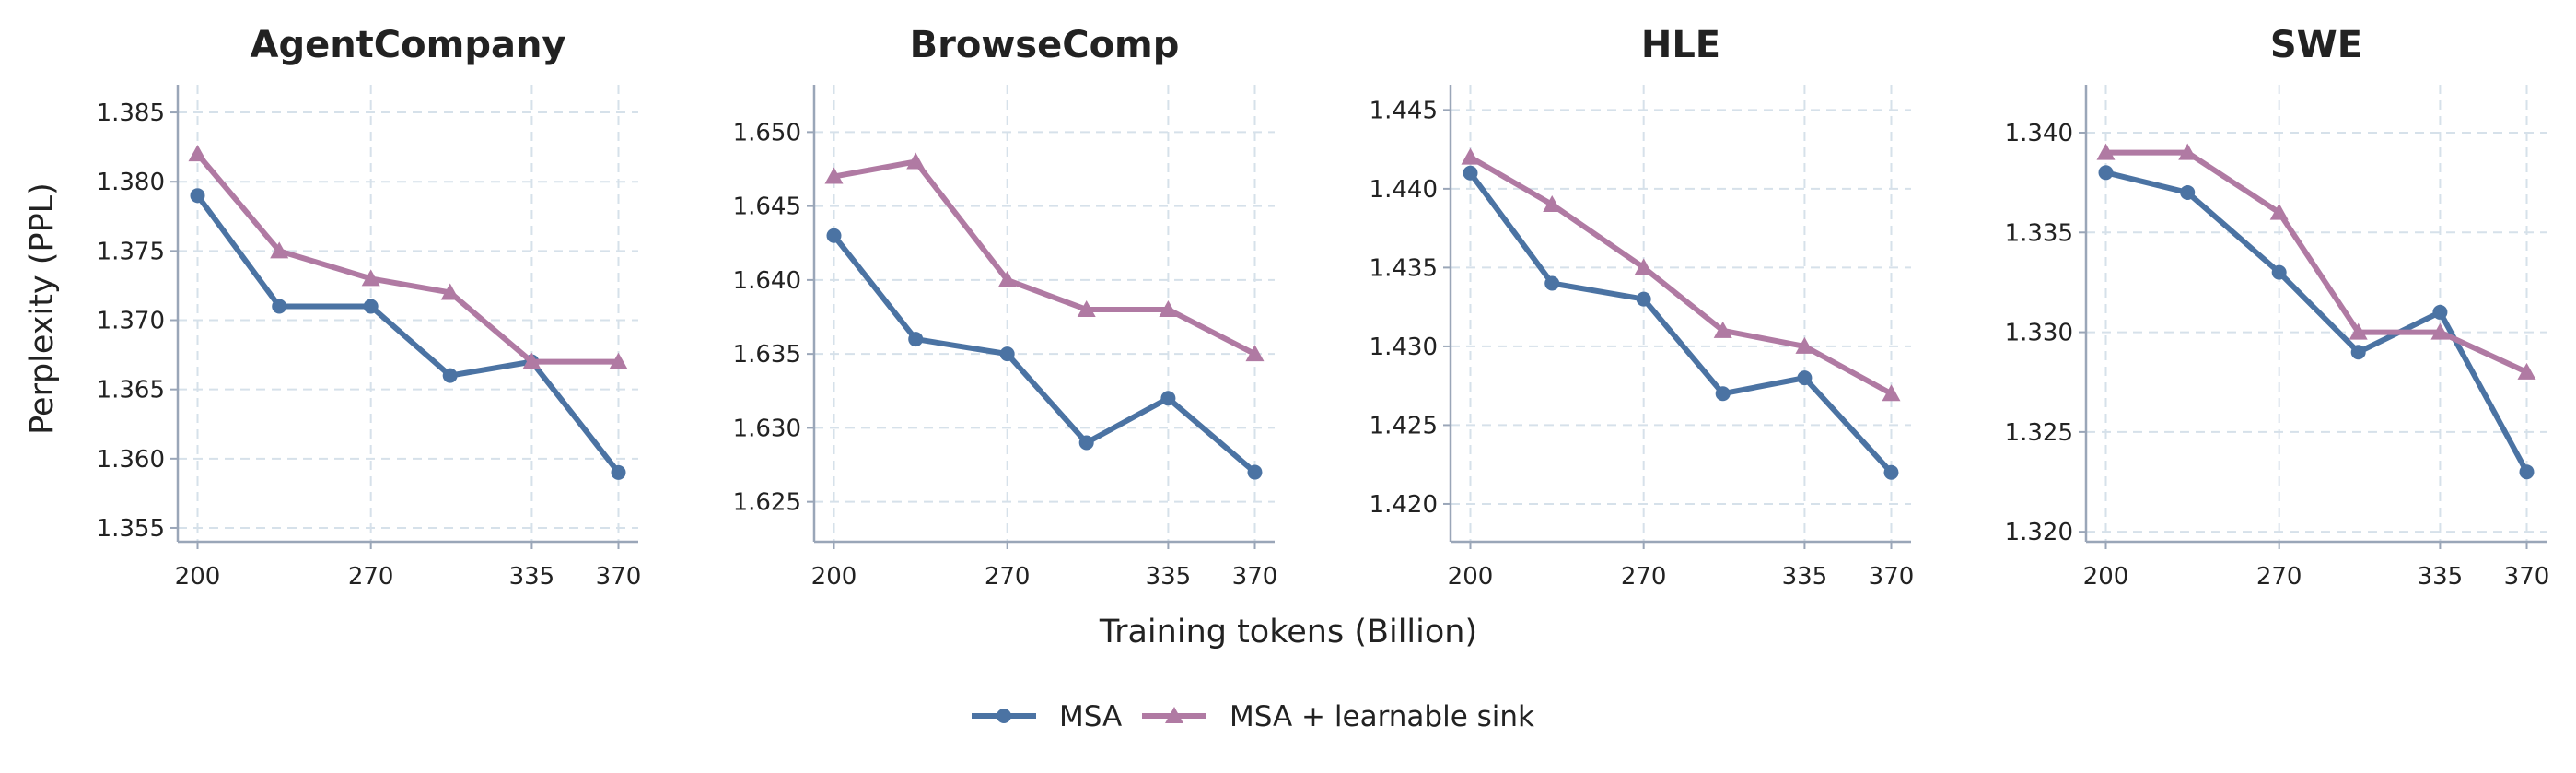 This screenshot has height=773, width=2576. I want to click on y-tick-label: 1.640, so click(767, 281).